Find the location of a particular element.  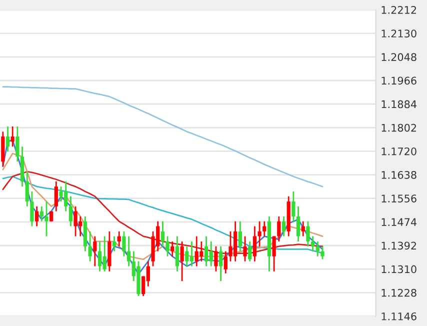

y-tick-label: 1.1392 is located at coordinates (399, 246).